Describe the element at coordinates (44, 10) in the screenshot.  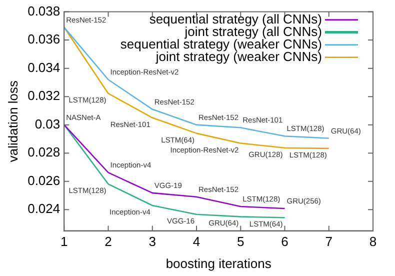
I see `y-tick-label: 0.038` at that location.